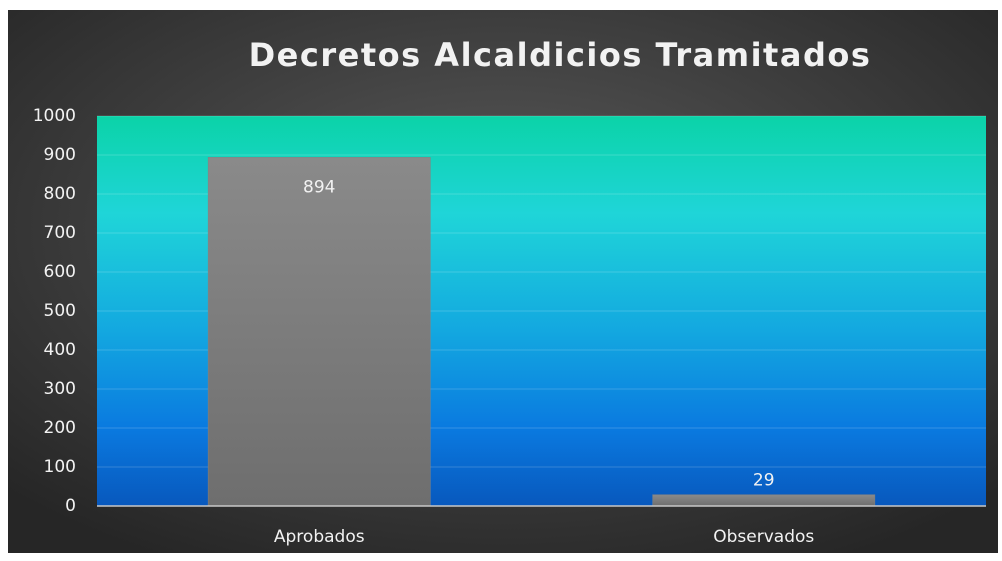 The height and width of the screenshot is (561, 1002). What do you see at coordinates (60, 389) in the screenshot?
I see `y-tick-label: 300` at bounding box center [60, 389].